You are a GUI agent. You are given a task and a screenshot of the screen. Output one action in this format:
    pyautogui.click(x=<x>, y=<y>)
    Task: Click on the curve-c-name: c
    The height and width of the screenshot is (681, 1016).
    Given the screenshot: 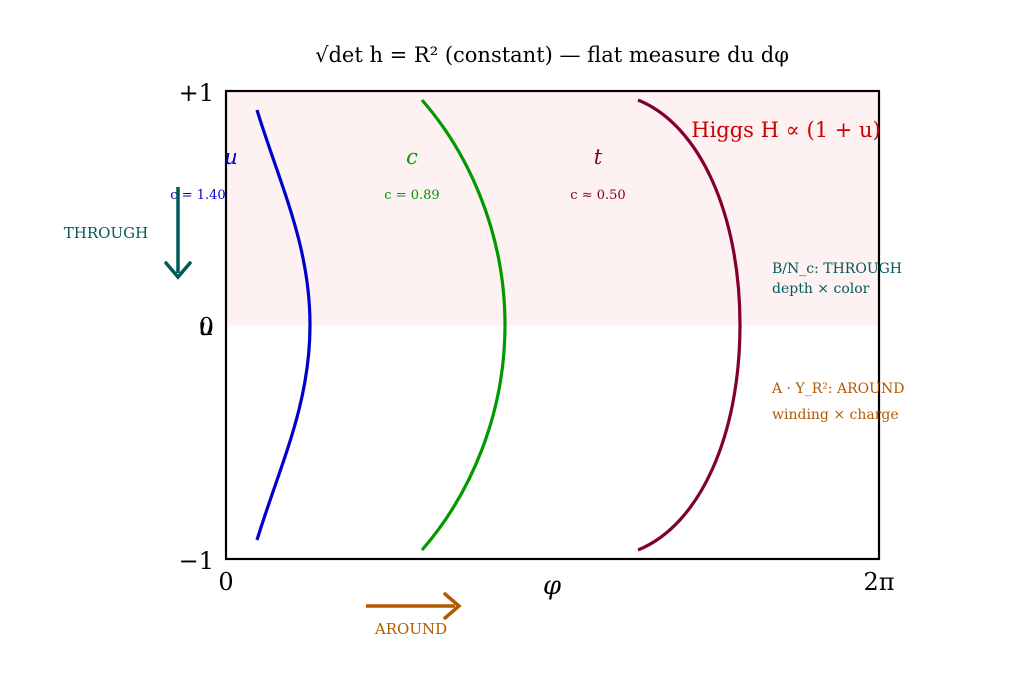 What is the action you would take?
    pyautogui.click(x=412, y=157)
    